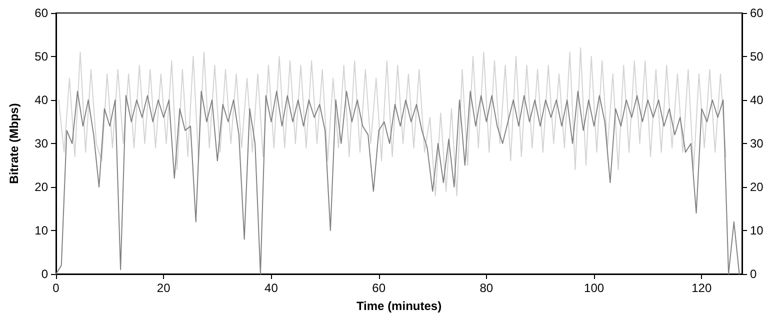  Describe the element at coordinates (41, 187) in the screenshot. I see `y-tick-label: 20` at that location.